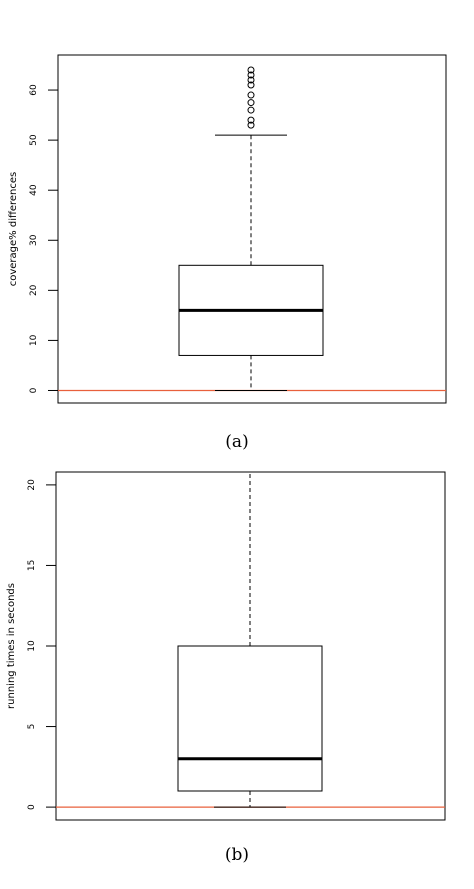 The width and height of the screenshot is (474, 889). What do you see at coordinates (34, 240) in the screenshot?
I see `y-tick-label: 30` at bounding box center [34, 240].